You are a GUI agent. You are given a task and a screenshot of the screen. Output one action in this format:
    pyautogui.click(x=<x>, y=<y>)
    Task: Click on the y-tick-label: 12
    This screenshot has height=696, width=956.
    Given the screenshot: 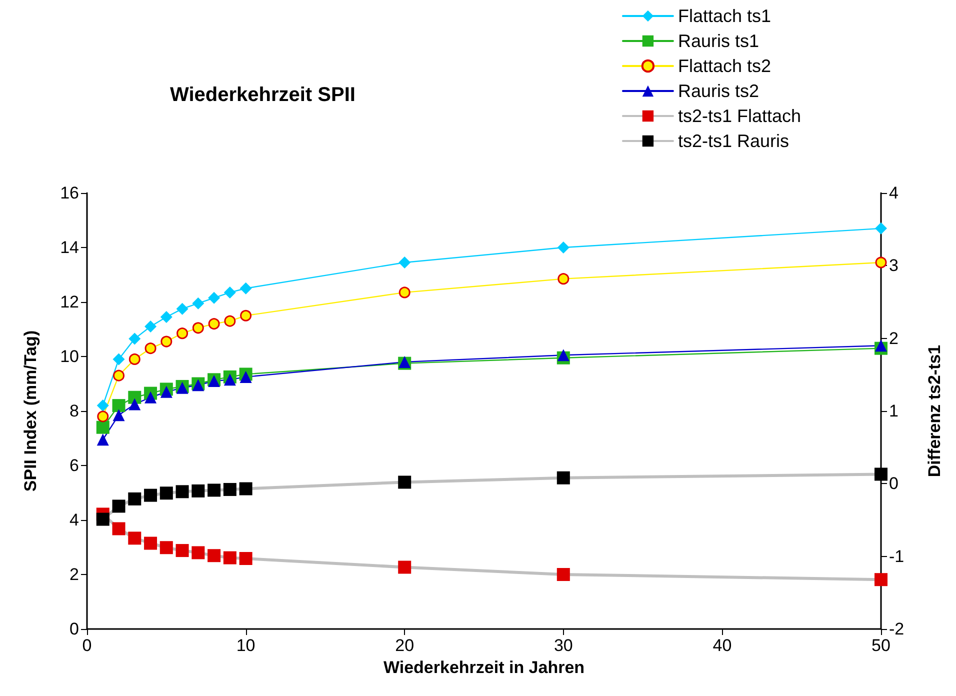 What is the action you would take?
    pyautogui.click(x=69, y=302)
    